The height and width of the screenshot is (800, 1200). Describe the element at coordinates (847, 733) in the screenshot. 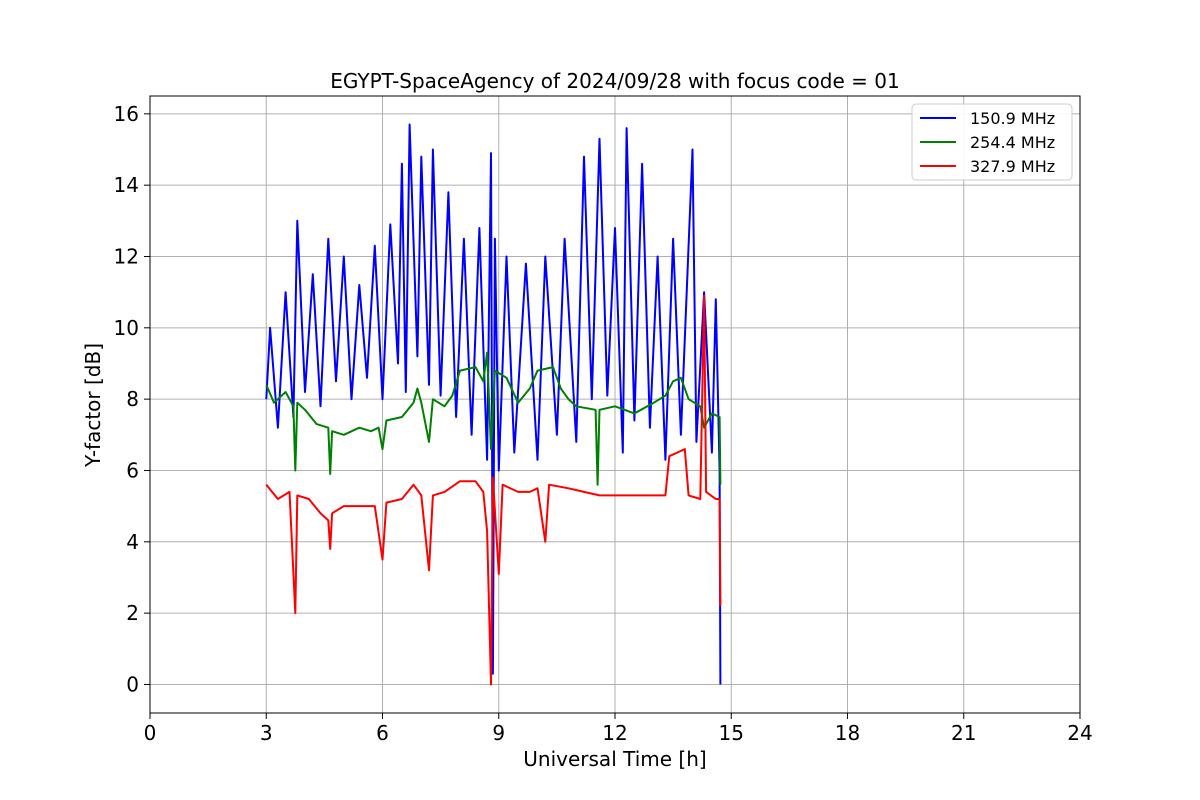

I see `x-tick-label: 18` at that location.